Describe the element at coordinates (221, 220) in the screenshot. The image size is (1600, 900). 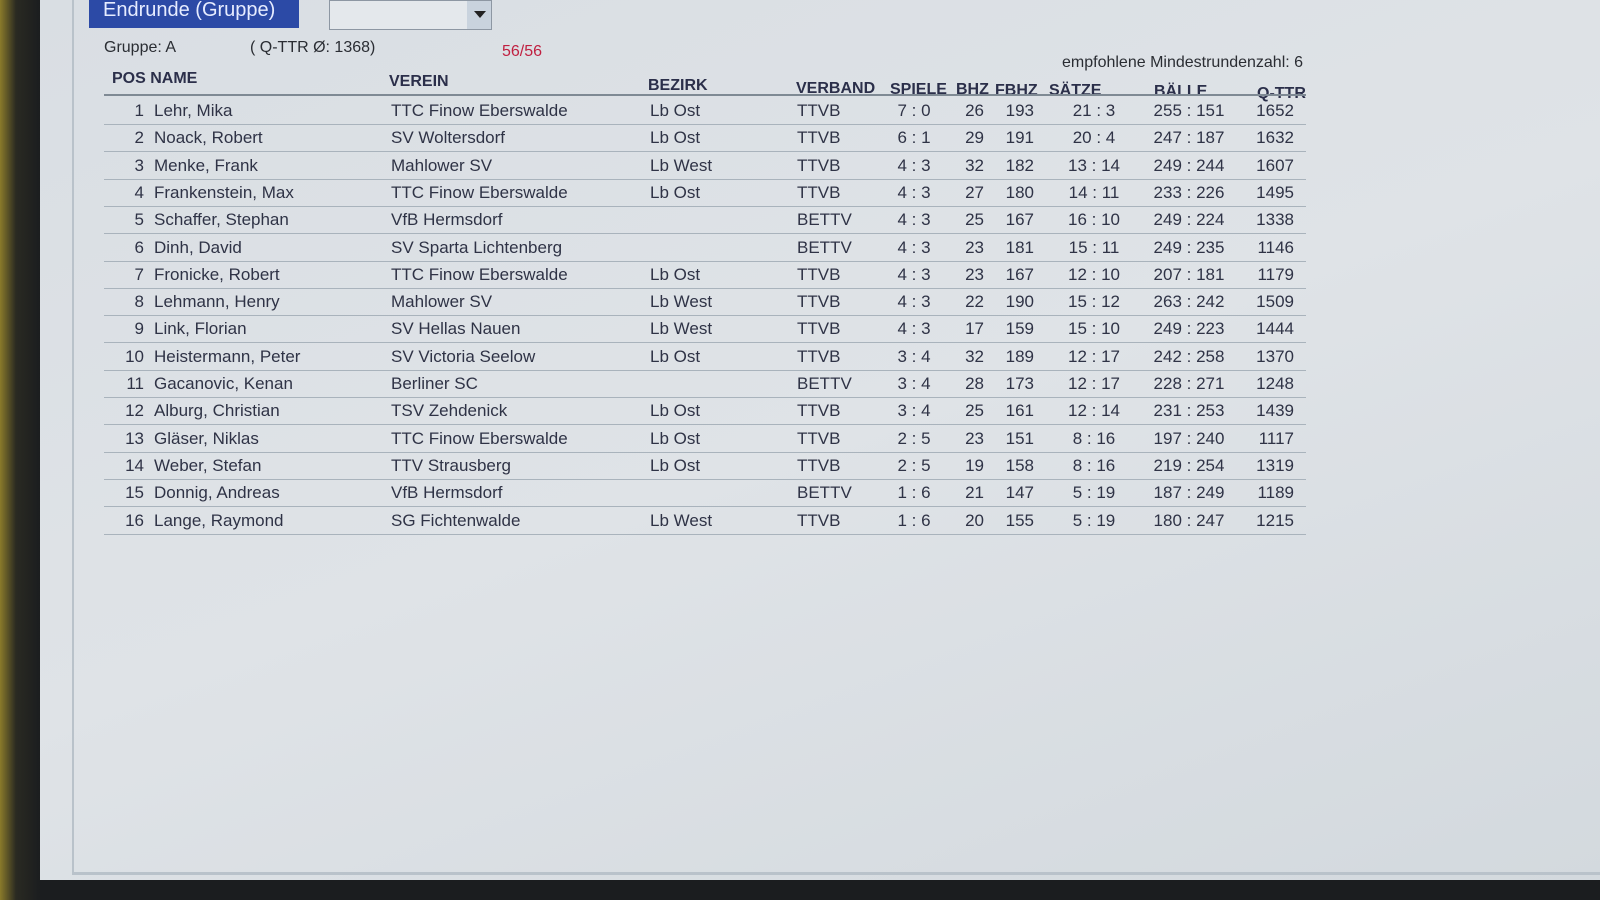
I see `cell-name: Schaffer, Stephan` at that location.